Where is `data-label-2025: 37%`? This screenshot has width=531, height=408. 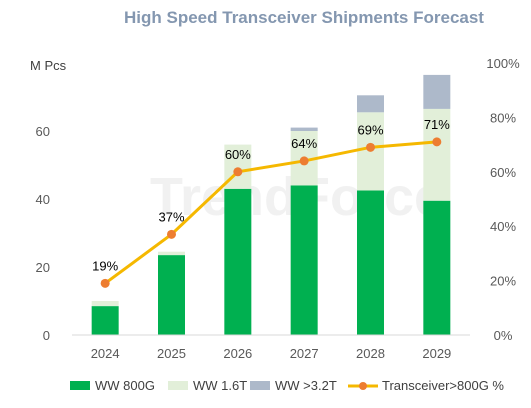 data-label-2025: 37% is located at coordinates (171, 216).